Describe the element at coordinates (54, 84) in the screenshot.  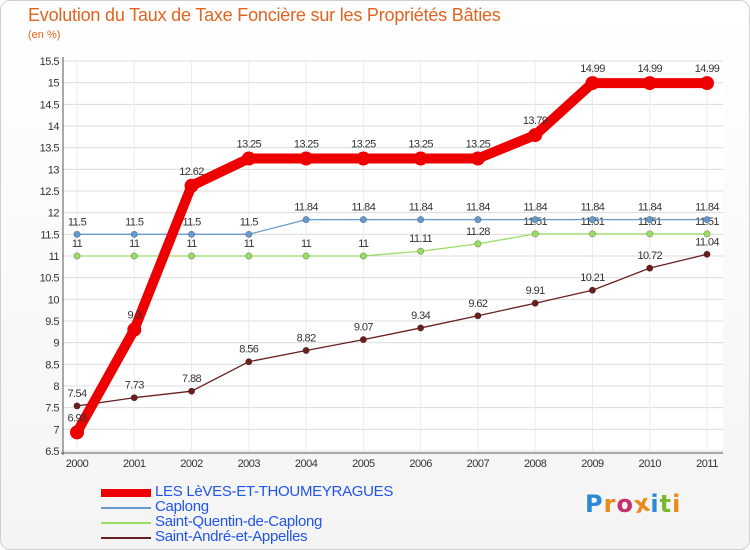
I see `y-tick-label: 15` at that location.